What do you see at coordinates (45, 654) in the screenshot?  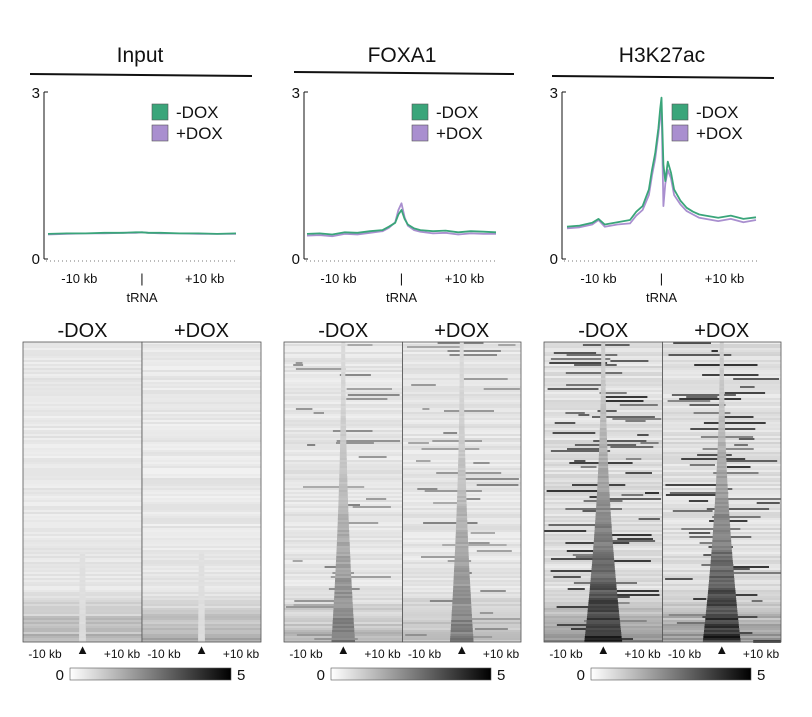 I see `heatmap-x-label: -10 kb` at bounding box center [45, 654].